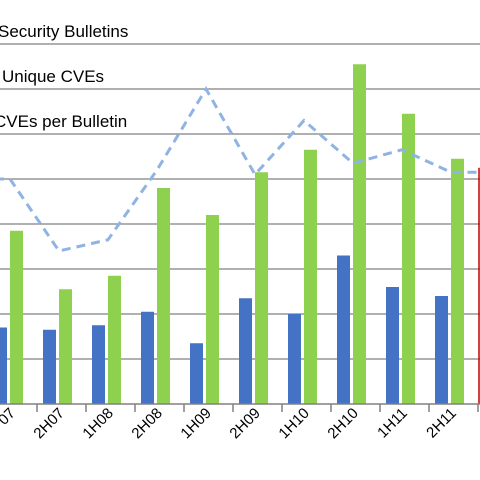 The image size is (480, 480). I want to click on x-tick-label: 2H10, so click(342, 423).